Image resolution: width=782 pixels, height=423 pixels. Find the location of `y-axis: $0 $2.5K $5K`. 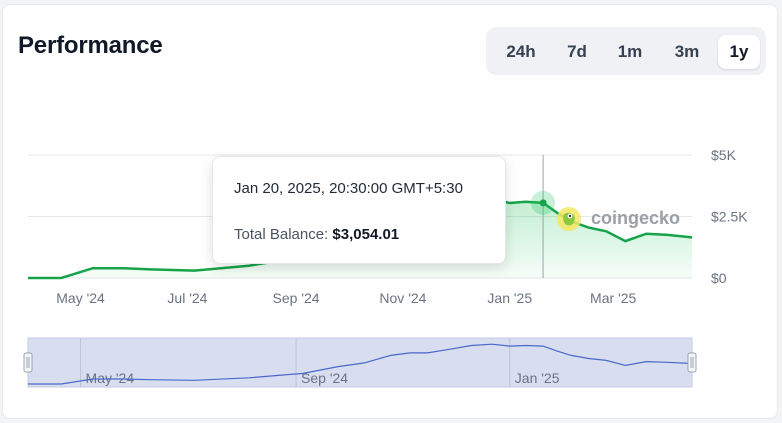

y-axis: $0 $2.5K $5K is located at coordinates (729, 216).